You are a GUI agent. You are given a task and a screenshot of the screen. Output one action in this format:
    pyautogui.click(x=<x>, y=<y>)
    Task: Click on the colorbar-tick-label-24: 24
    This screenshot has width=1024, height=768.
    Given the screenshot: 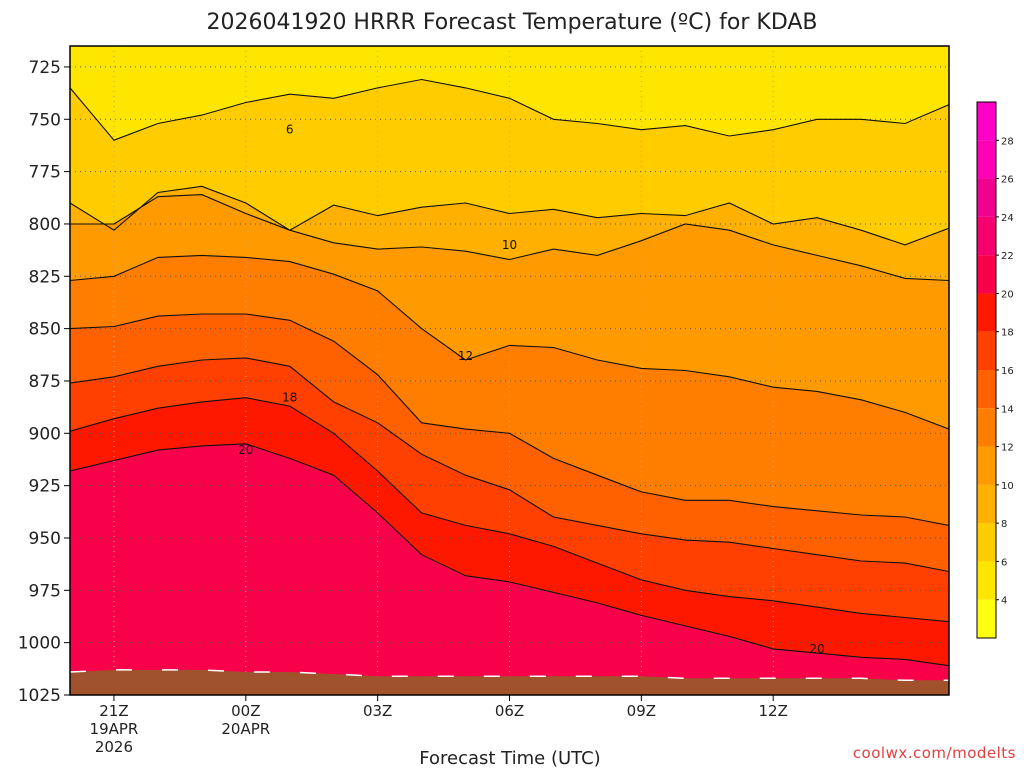 What is the action you would take?
    pyautogui.click(x=1007, y=218)
    